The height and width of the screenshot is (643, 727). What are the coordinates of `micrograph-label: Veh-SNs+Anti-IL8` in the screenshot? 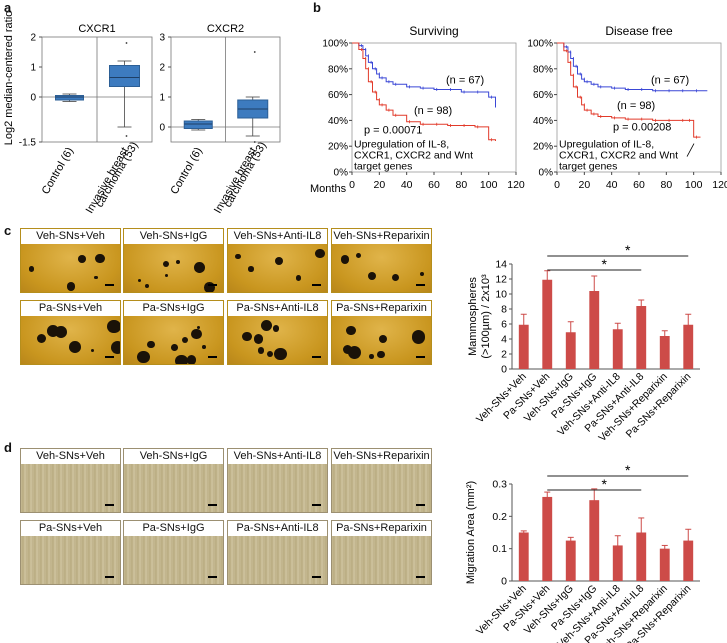 It's located at (277, 236).